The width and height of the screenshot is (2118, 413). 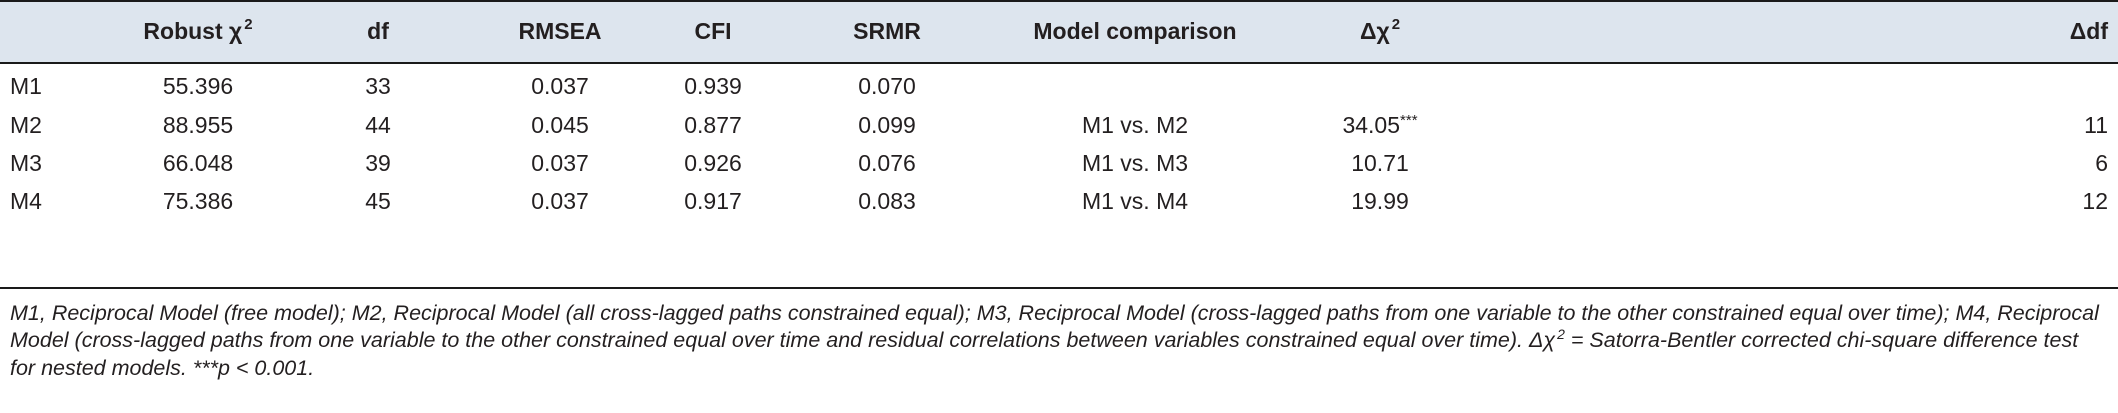 I want to click on cell-delta-df: 11, so click(x=2096, y=125).